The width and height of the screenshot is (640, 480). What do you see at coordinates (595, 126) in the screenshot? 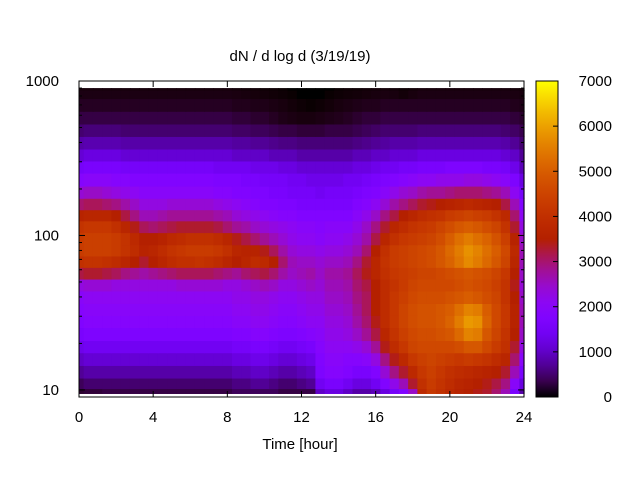
I see `colorbar-tick-label: 6000` at bounding box center [595, 126].